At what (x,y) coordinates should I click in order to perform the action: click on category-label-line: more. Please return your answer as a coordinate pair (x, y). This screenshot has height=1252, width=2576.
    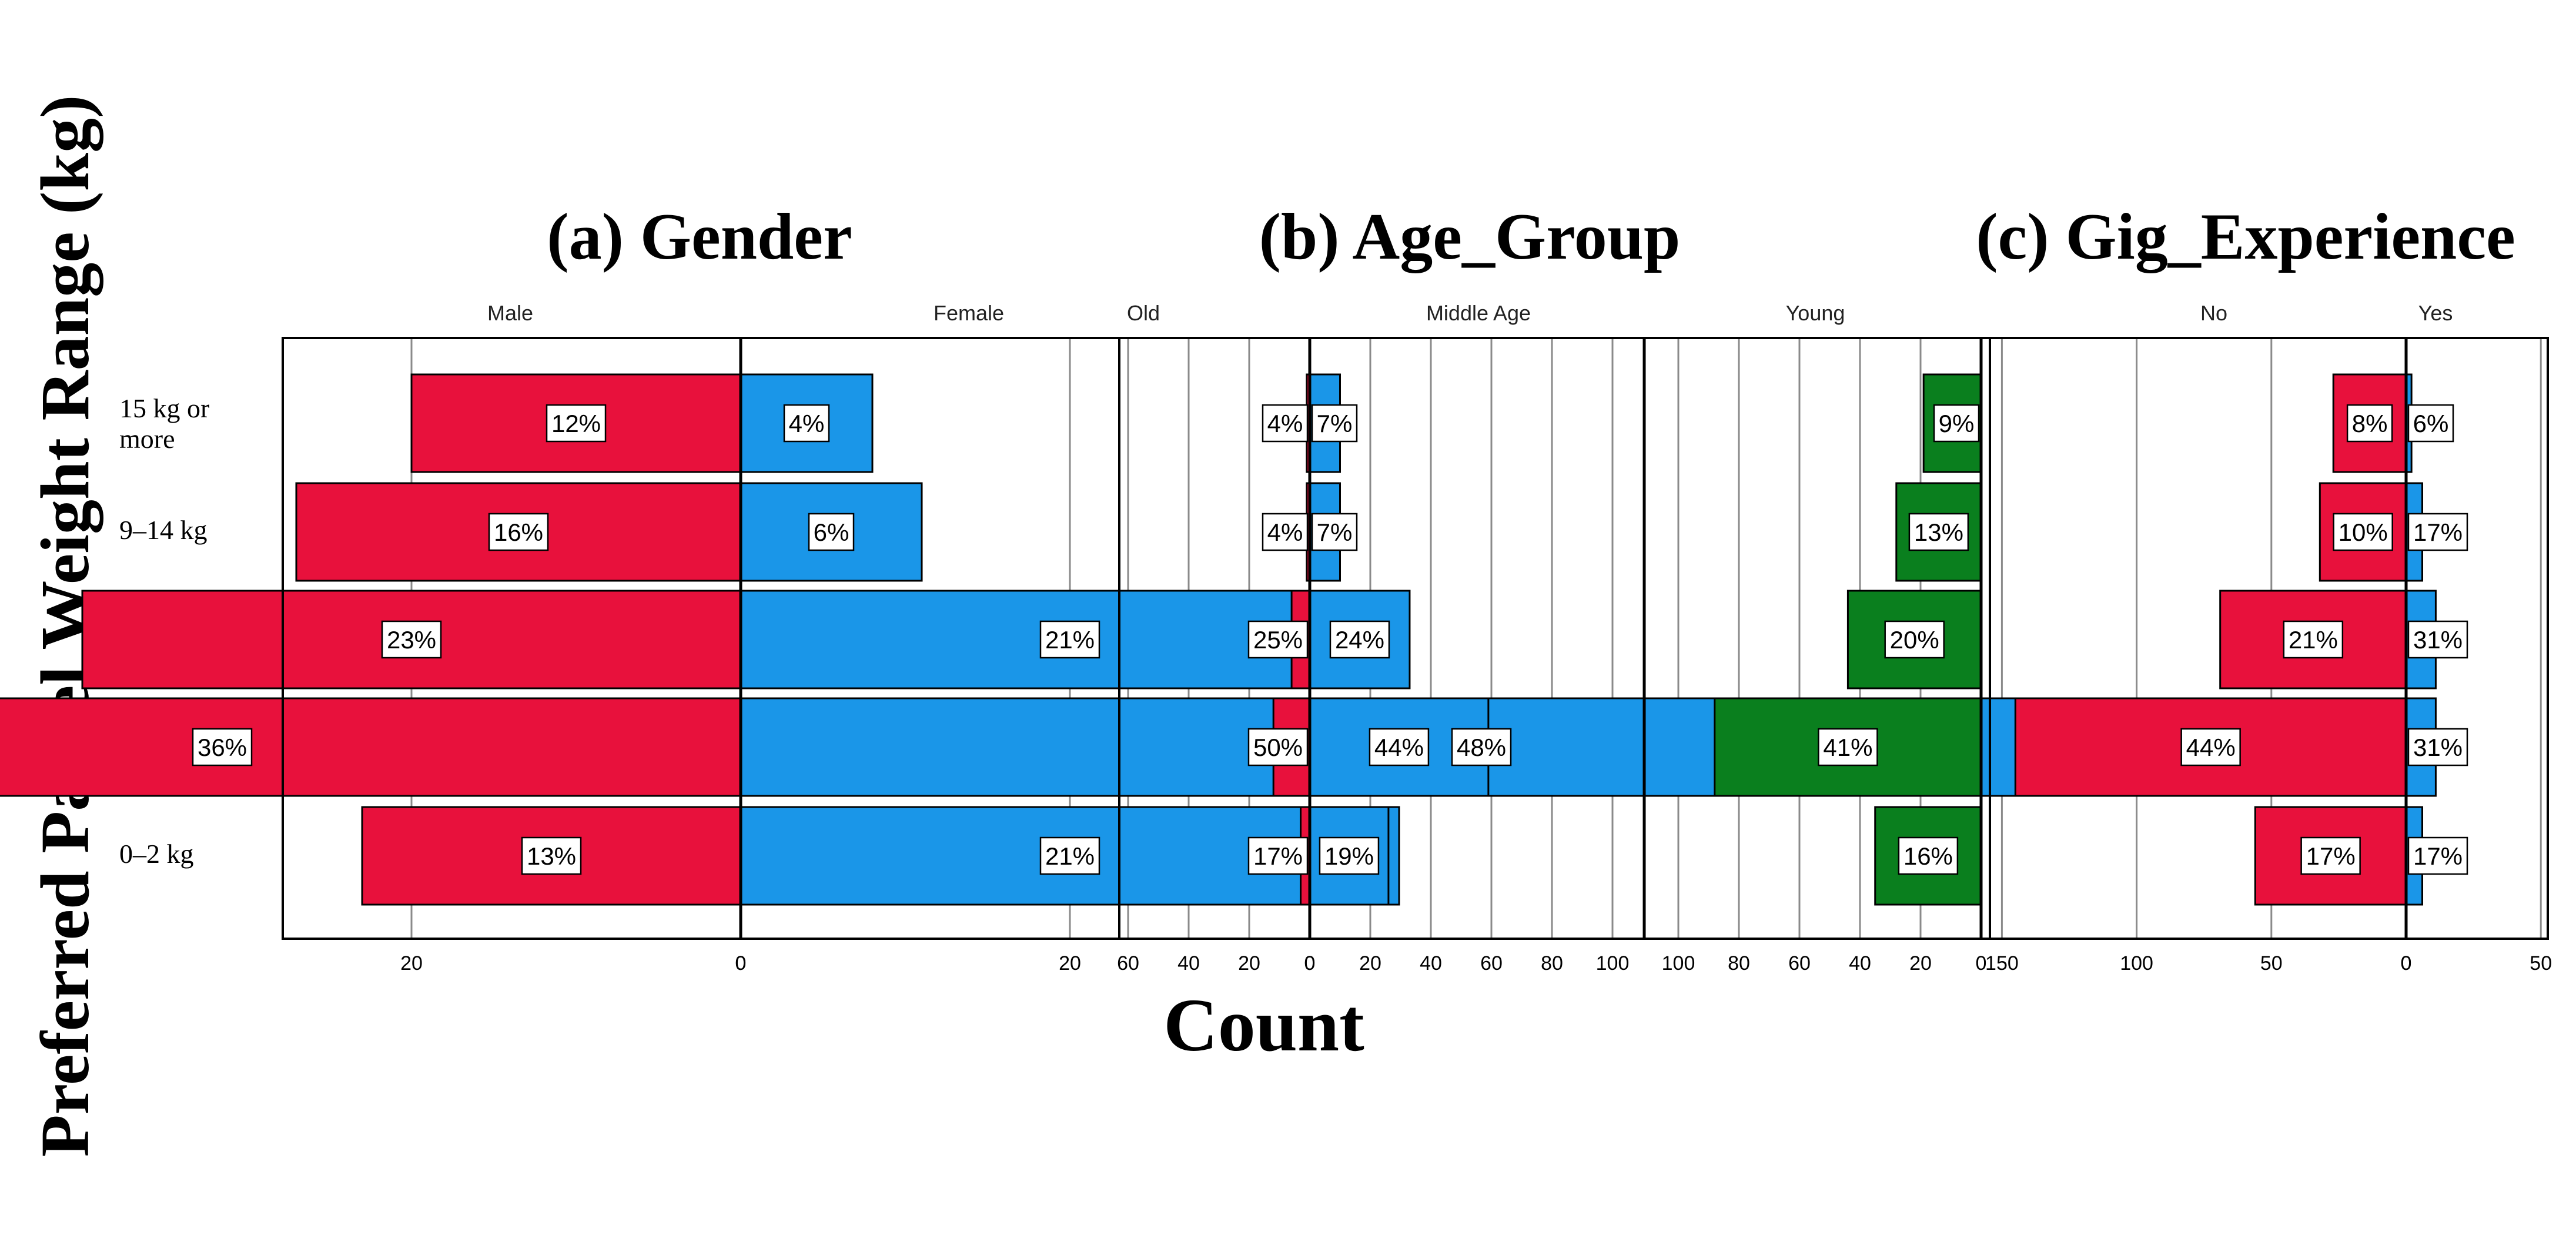
    Looking at the image, I should click on (147, 439).